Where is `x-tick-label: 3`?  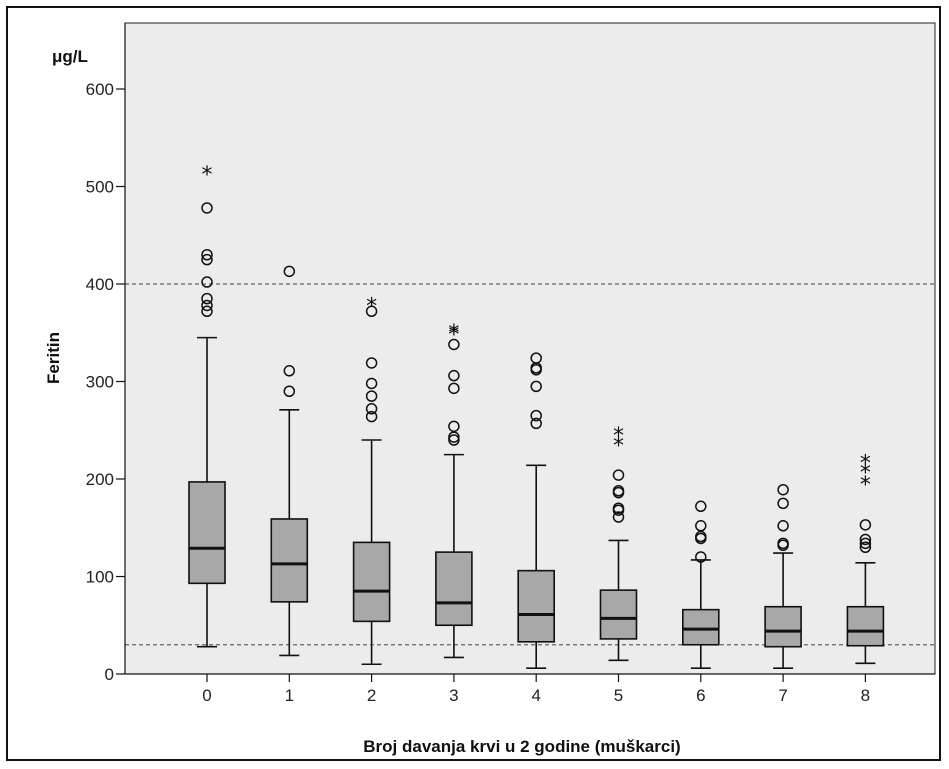 x-tick-label: 3 is located at coordinates (453, 695).